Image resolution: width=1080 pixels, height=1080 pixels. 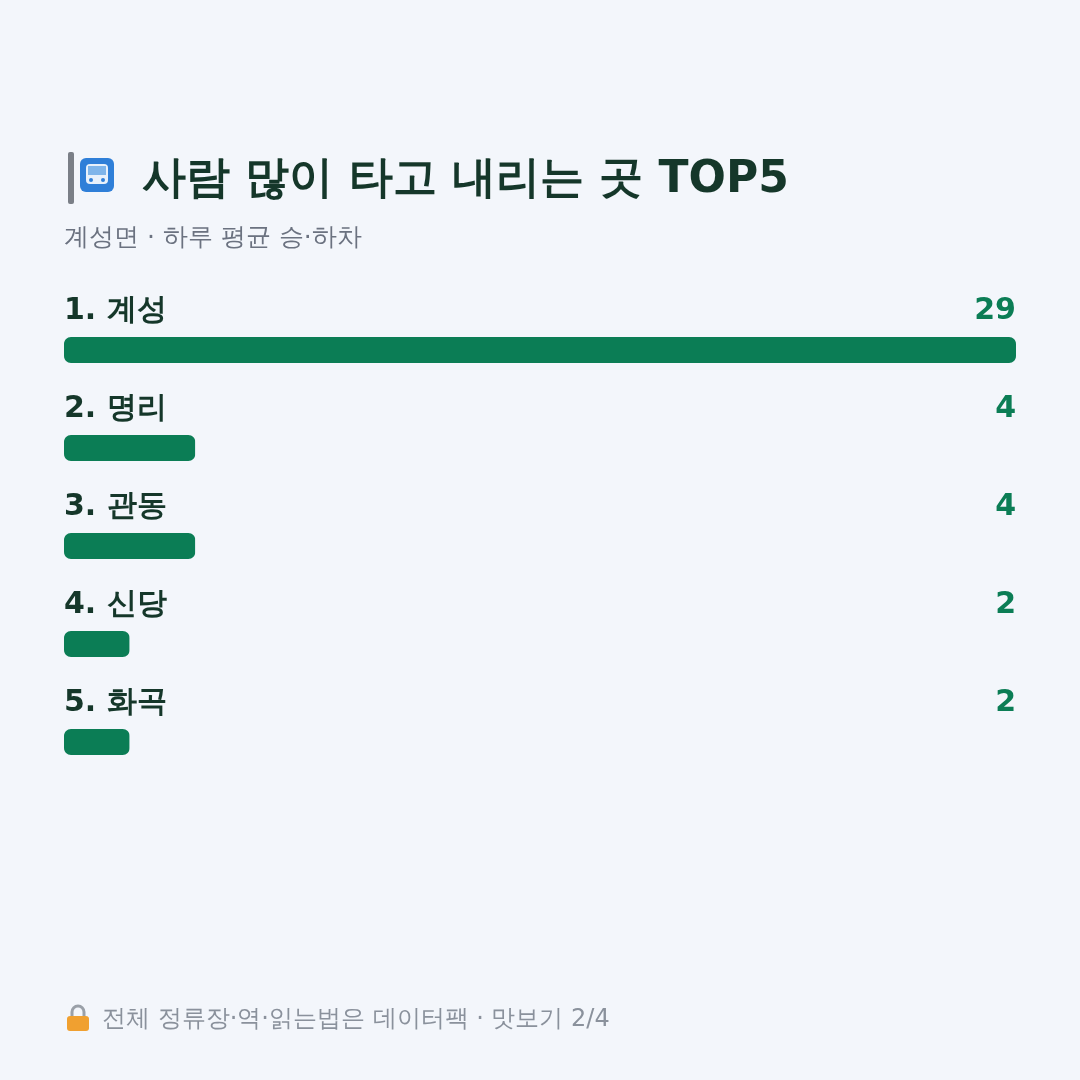 I want to click on chart-title: 사람 많이 타고 내리는 곳 TOP5, so click(x=465, y=177).